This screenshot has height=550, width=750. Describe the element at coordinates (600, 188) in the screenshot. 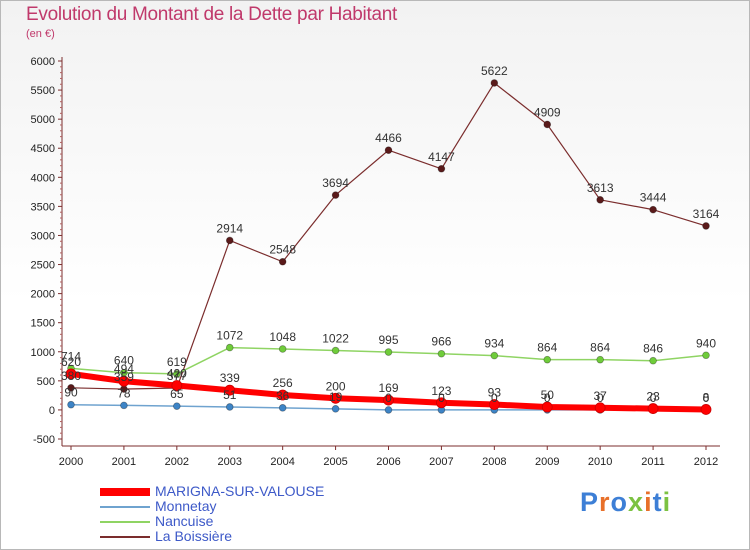

I see `data-label: 3613` at that location.